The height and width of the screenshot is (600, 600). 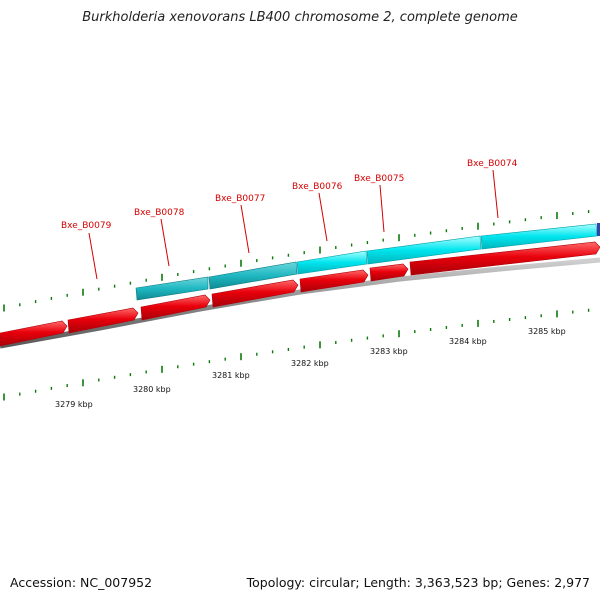 What do you see at coordinates (492, 164) in the screenshot?
I see `gene-label-b0074: Bxe_B0074` at bounding box center [492, 164].